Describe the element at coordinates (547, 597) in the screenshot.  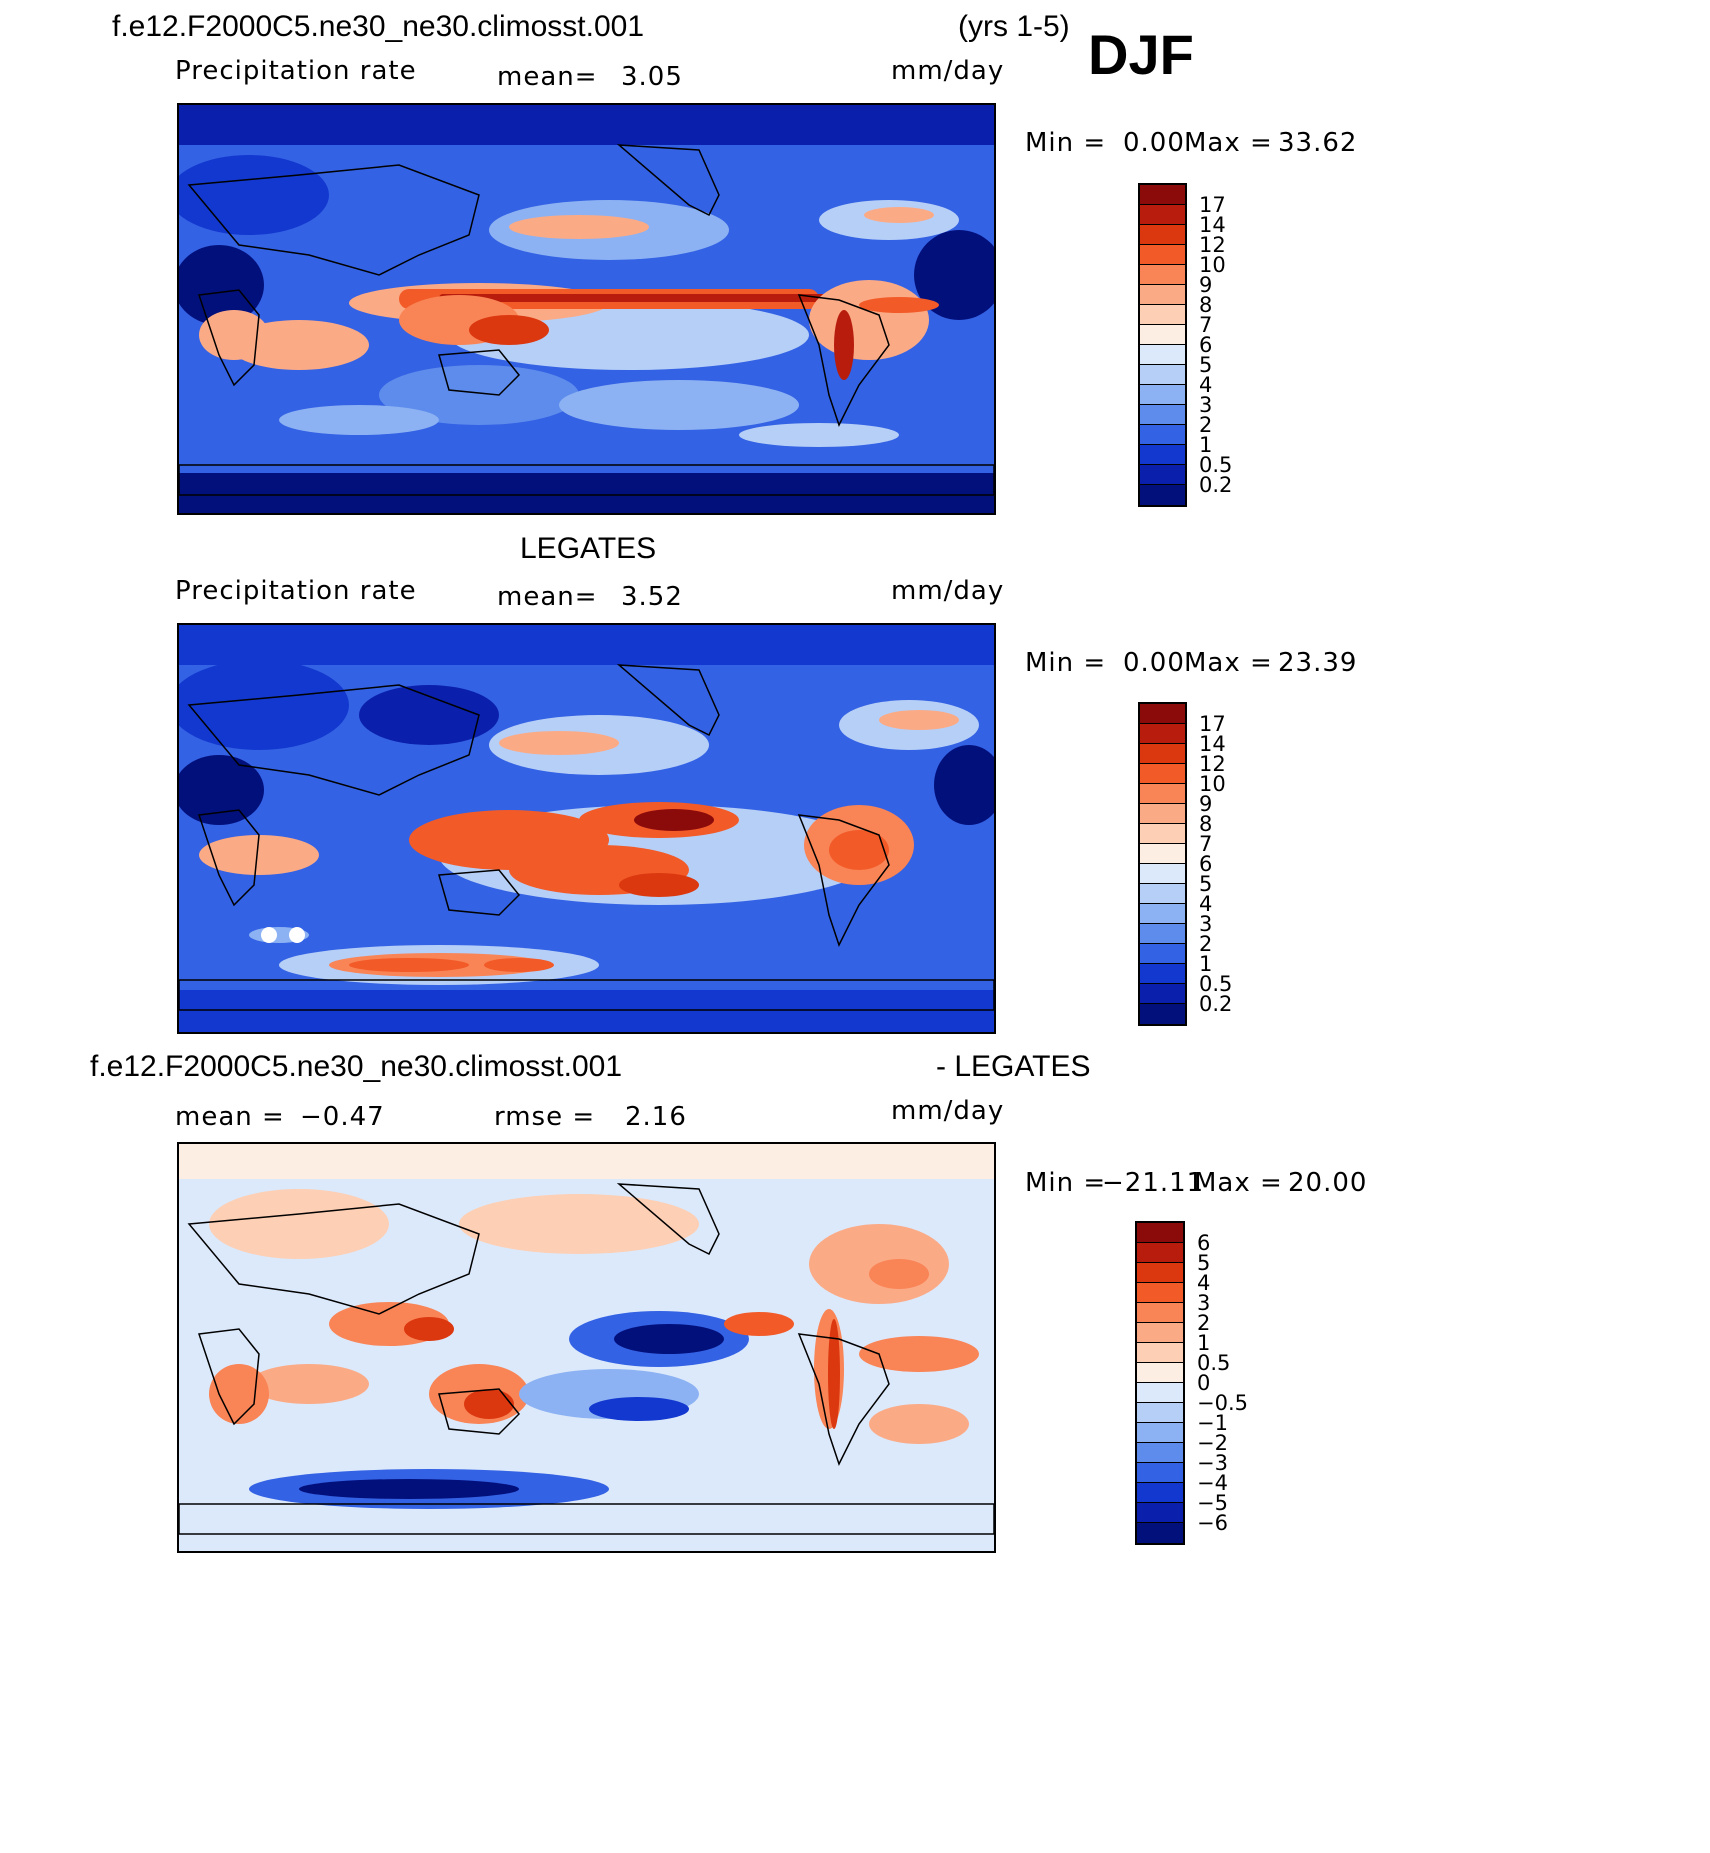
I see `panel2-mean-label: mean=` at that location.